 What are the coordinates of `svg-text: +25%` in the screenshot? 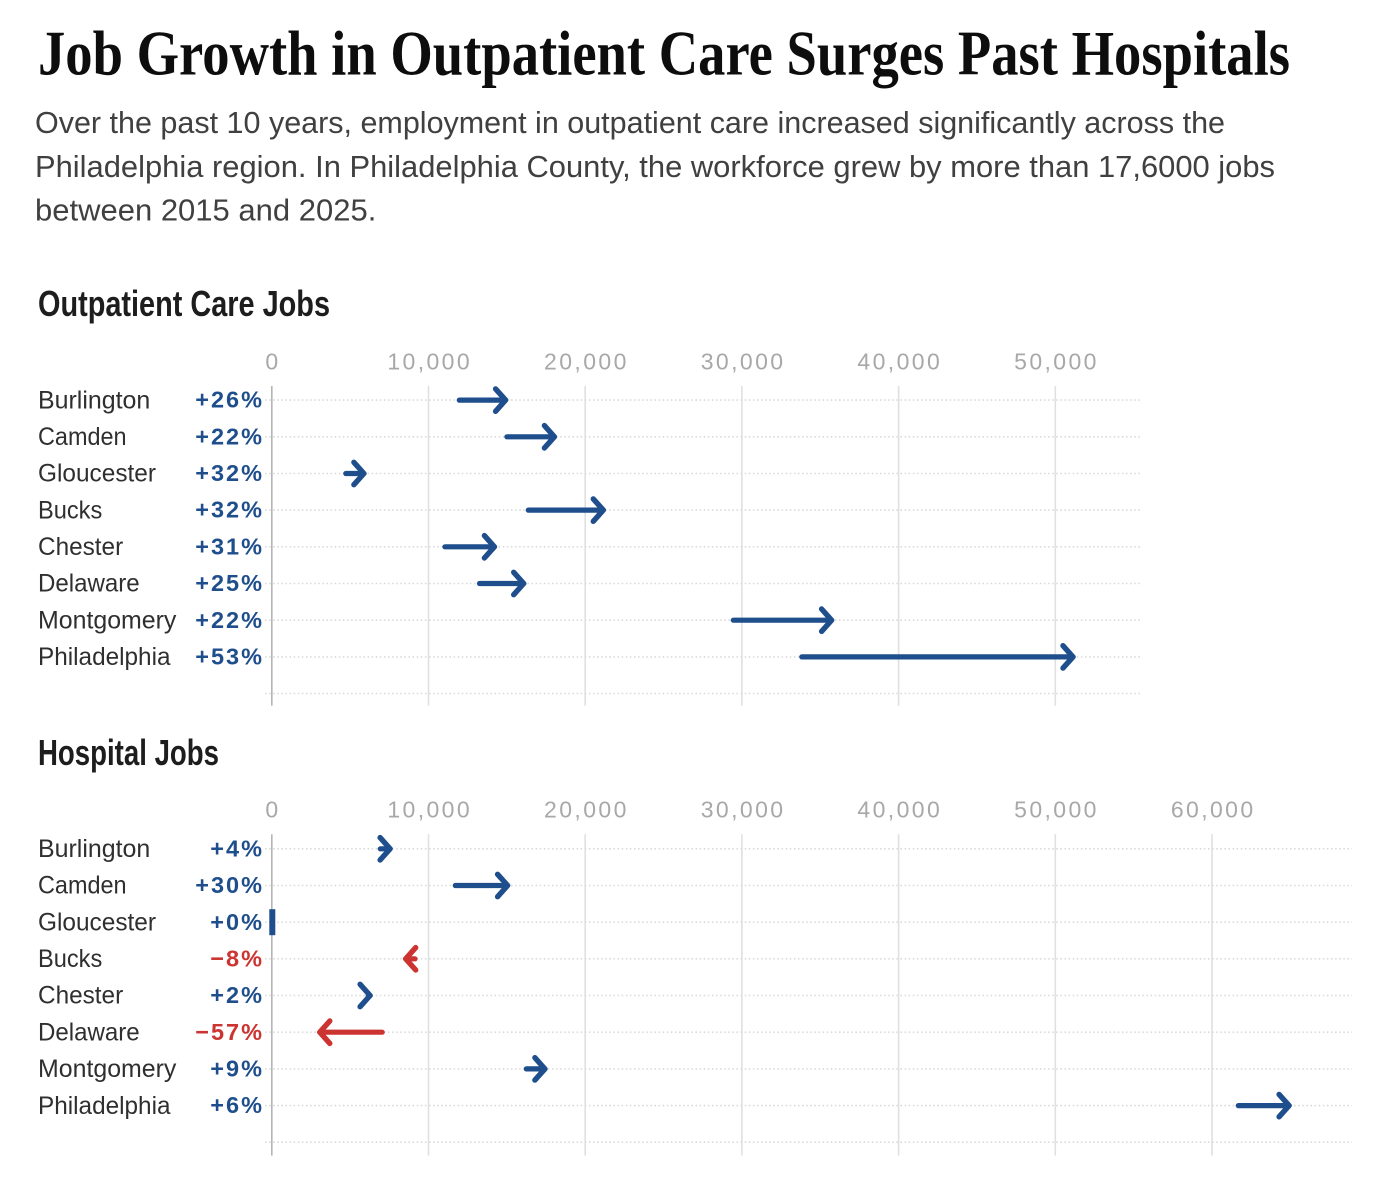 It's located at (229, 583).